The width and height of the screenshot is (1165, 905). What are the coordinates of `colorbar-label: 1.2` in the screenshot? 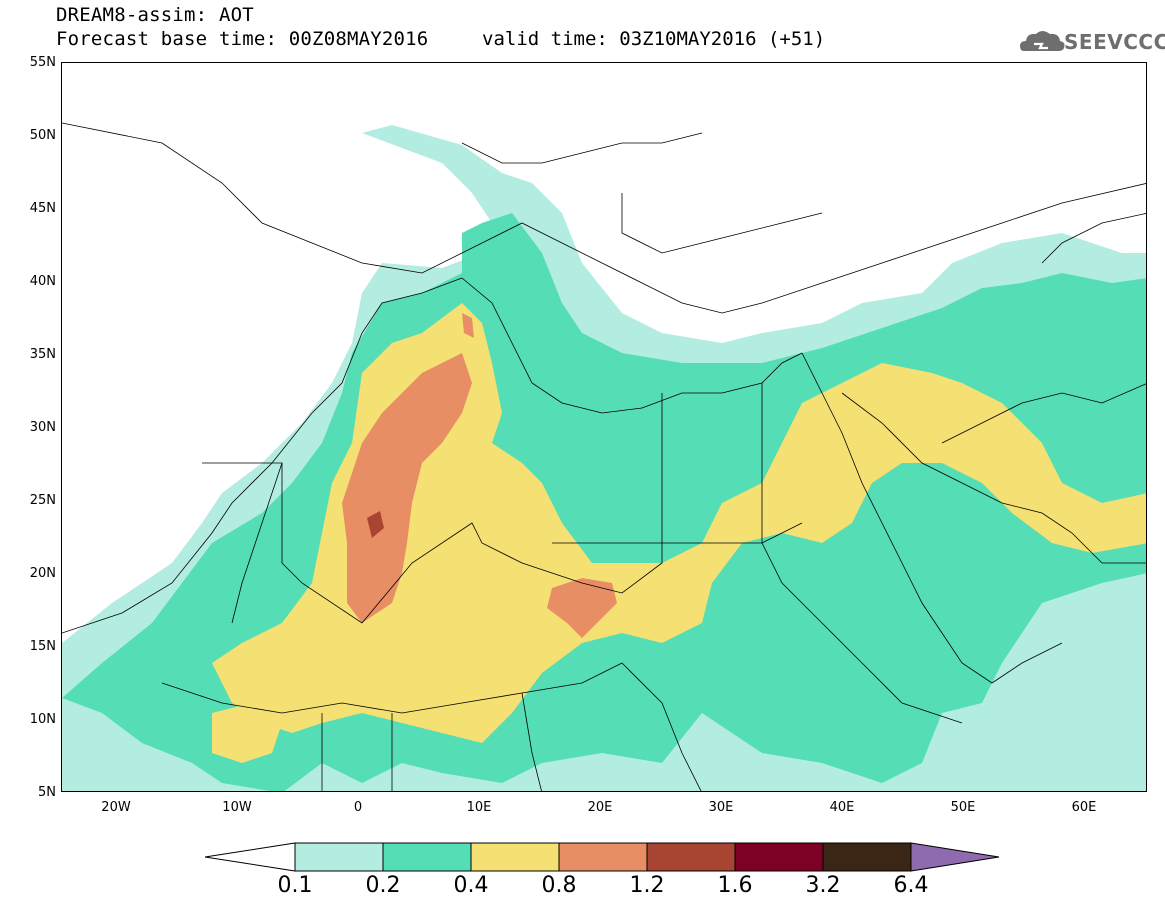 It's located at (647, 885).